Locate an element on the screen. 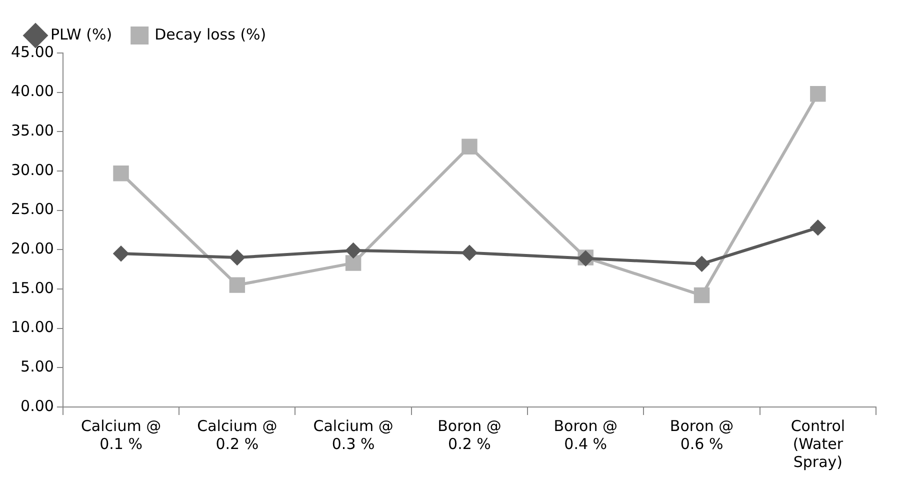 The width and height of the screenshot is (904, 483). y-tick-label: 45.00 is located at coordinates (32, 51).